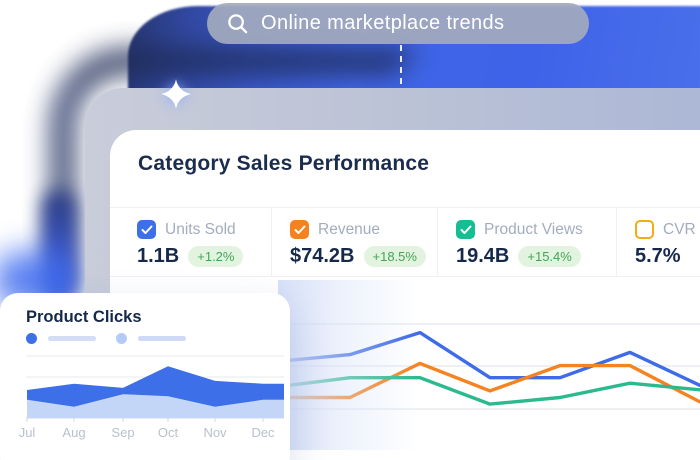 This screenshot has height=460, width=700. I want to click on metric-value: 5.7%, so click(658, 256).